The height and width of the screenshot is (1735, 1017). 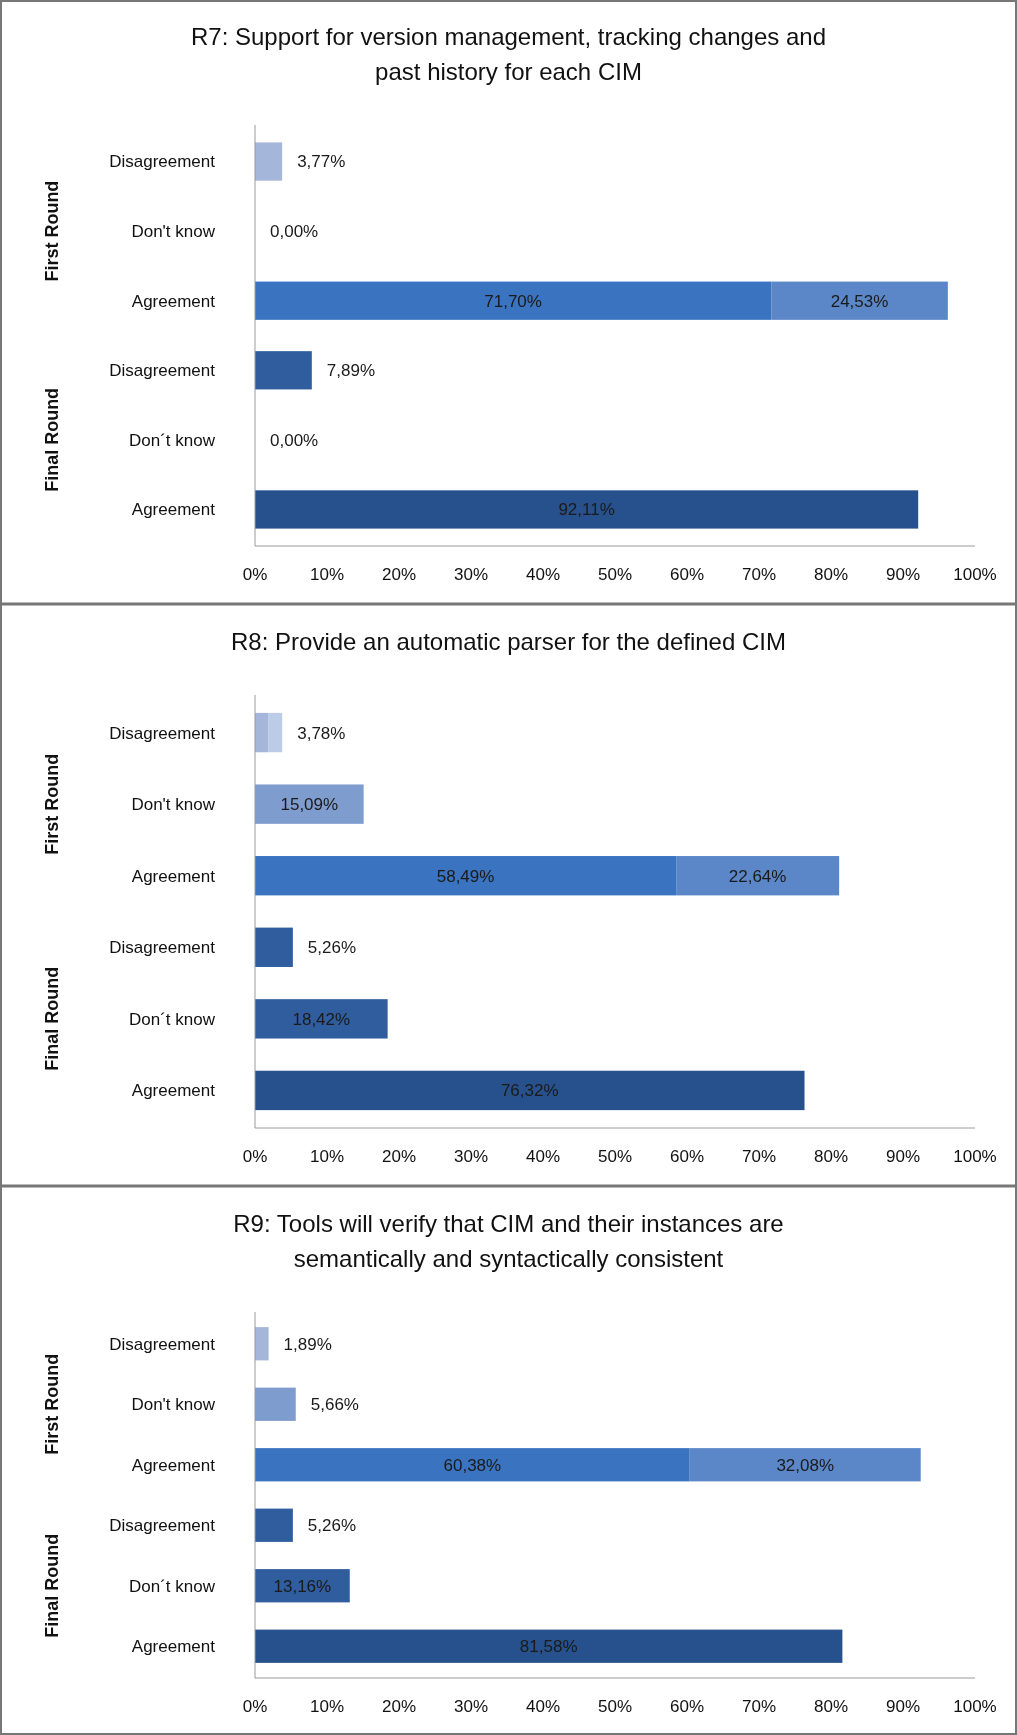 I want to click on data-label: 5,66%, so click(x=334, y=1405).